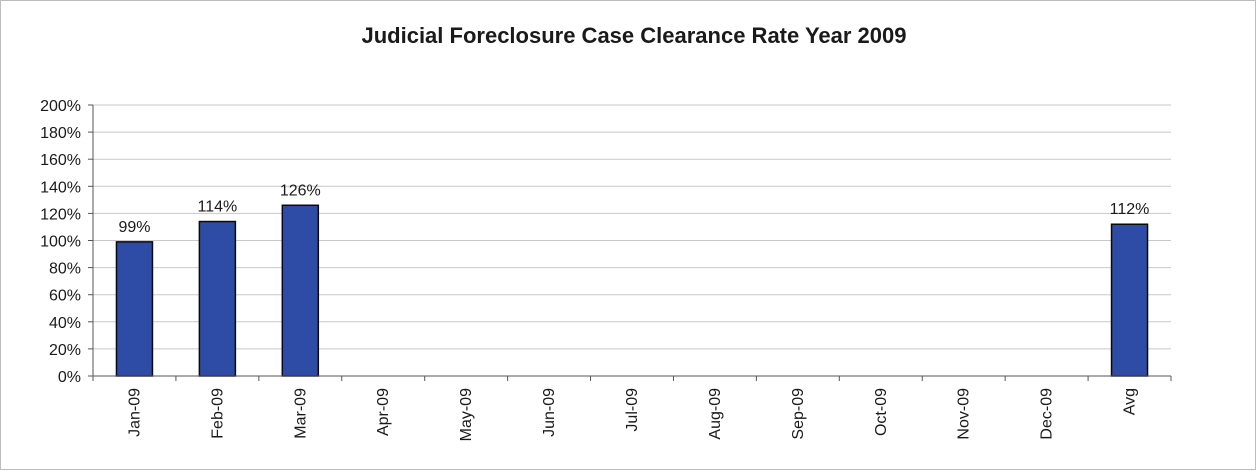 The width and height of the screenshot is (1256, 471). I want to click on data-label: 126%, so click(300, 190).